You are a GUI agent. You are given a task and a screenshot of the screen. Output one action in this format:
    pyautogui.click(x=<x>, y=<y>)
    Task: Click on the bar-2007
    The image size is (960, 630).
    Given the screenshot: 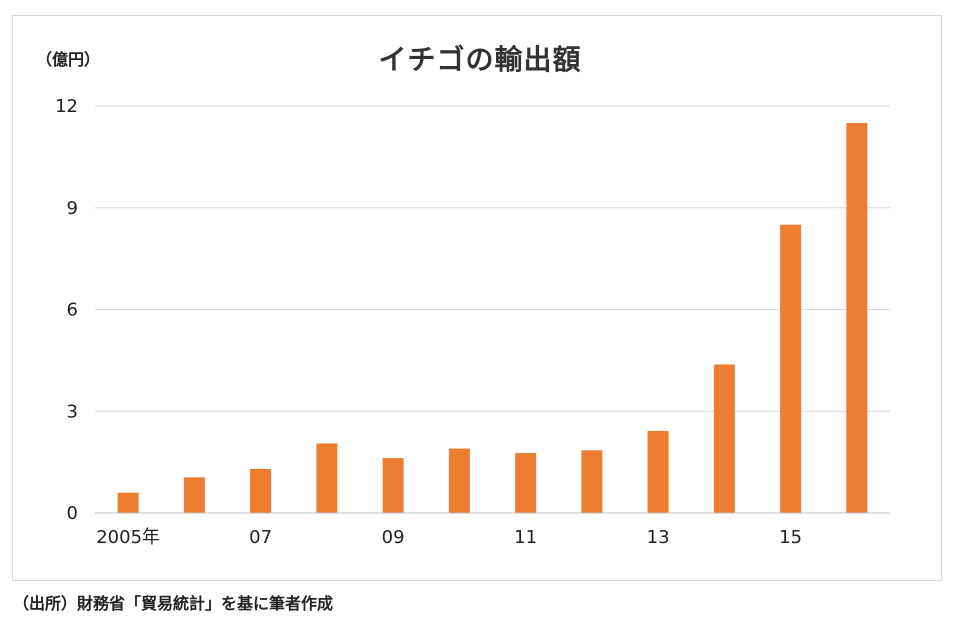 What is the action you would take?
    pyautogui.click(x=261, y=490)
    